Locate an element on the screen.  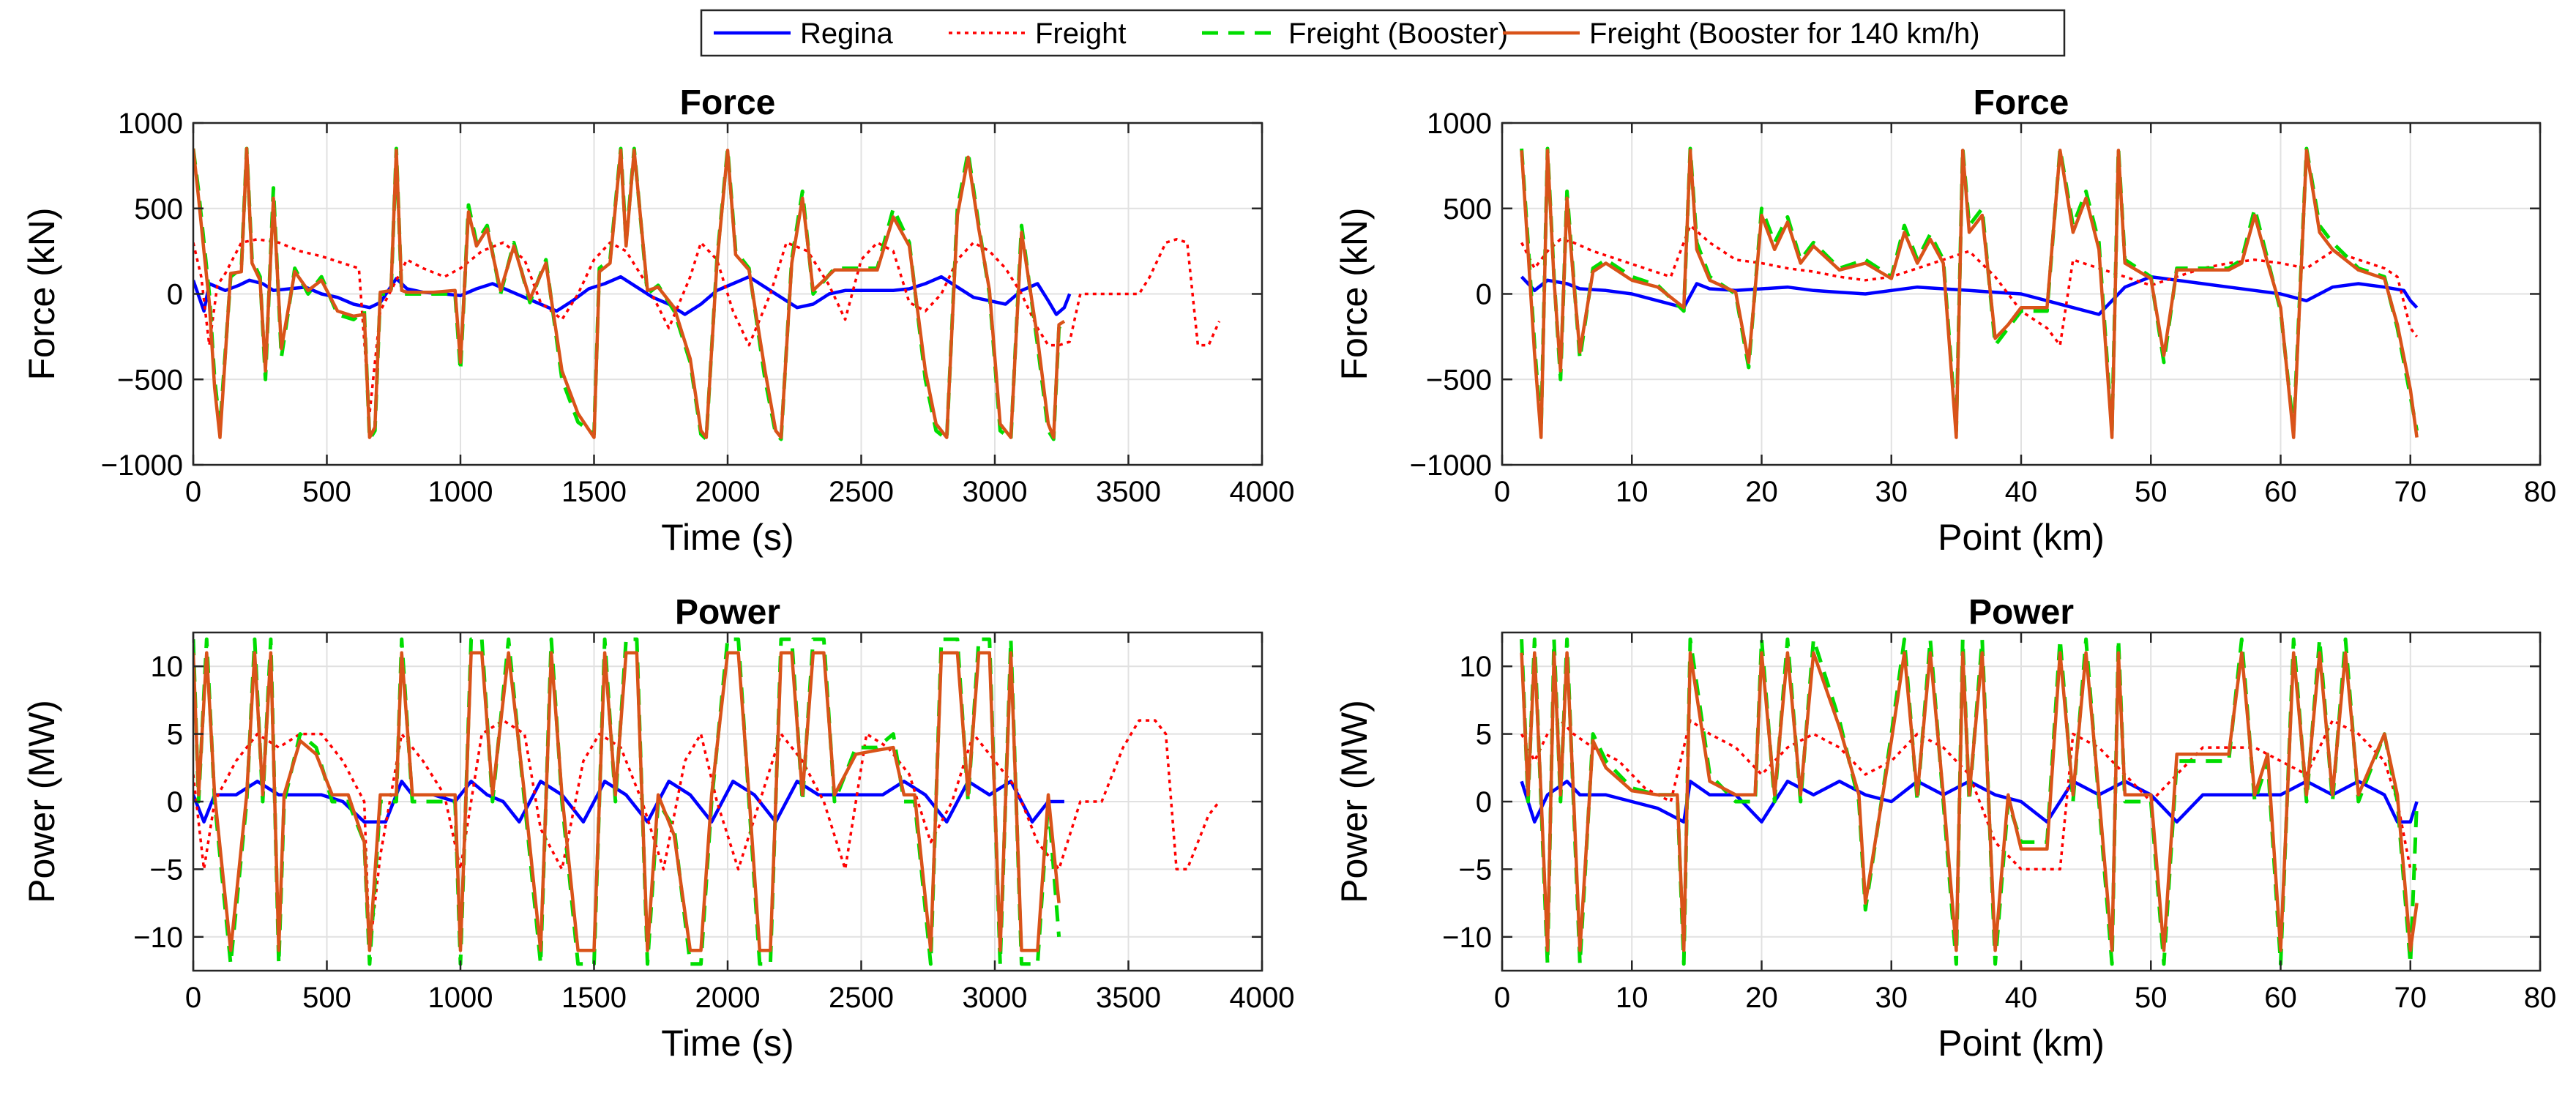
legend-label-regina: Regina is located at coordinates (847, 34).